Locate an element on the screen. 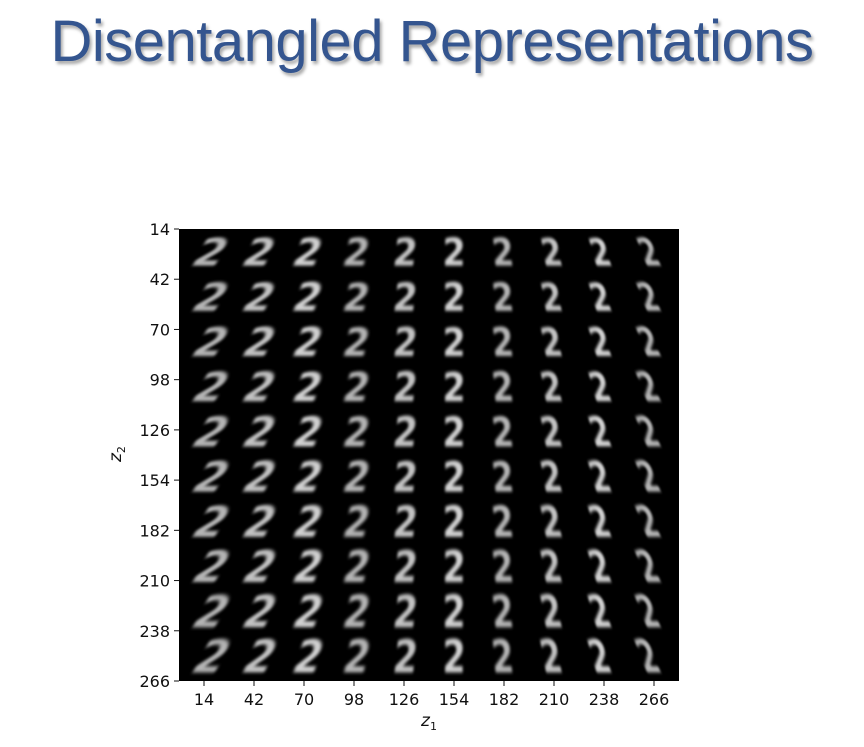  y-axis-label-text: z is located at coordinates (116, 457).